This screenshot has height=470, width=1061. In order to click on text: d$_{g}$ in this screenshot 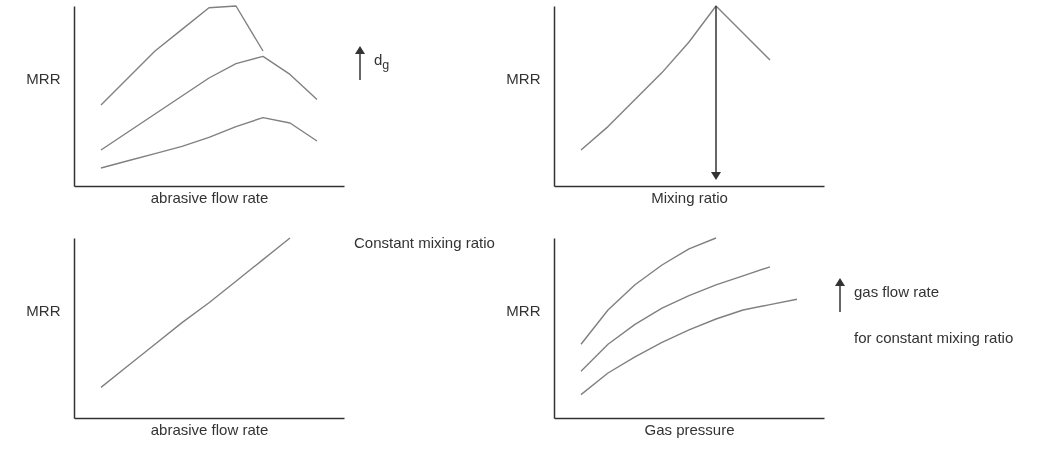, I will do `click(382, 61)`.